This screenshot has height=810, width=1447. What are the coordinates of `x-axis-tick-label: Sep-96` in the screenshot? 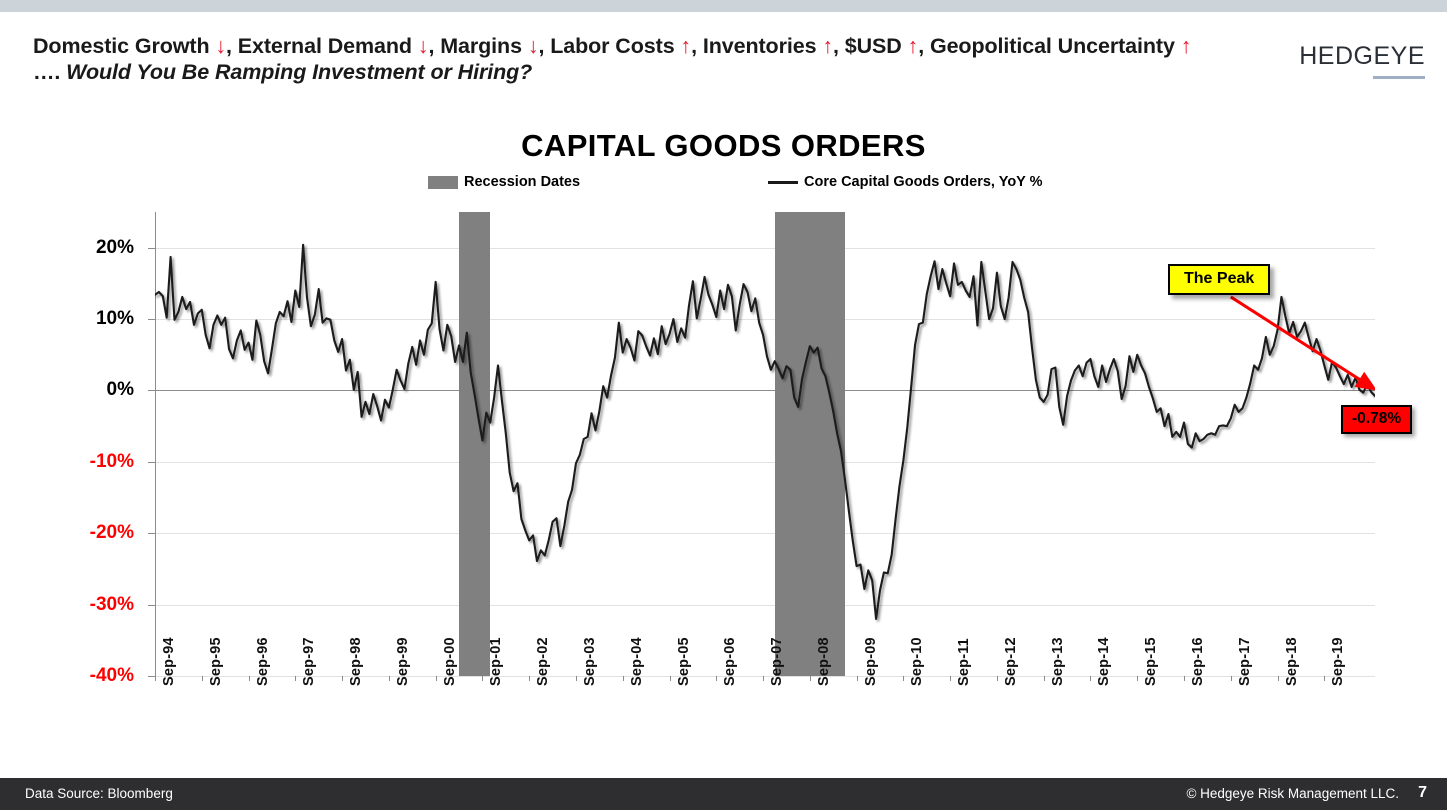 It's located at (262, 661).